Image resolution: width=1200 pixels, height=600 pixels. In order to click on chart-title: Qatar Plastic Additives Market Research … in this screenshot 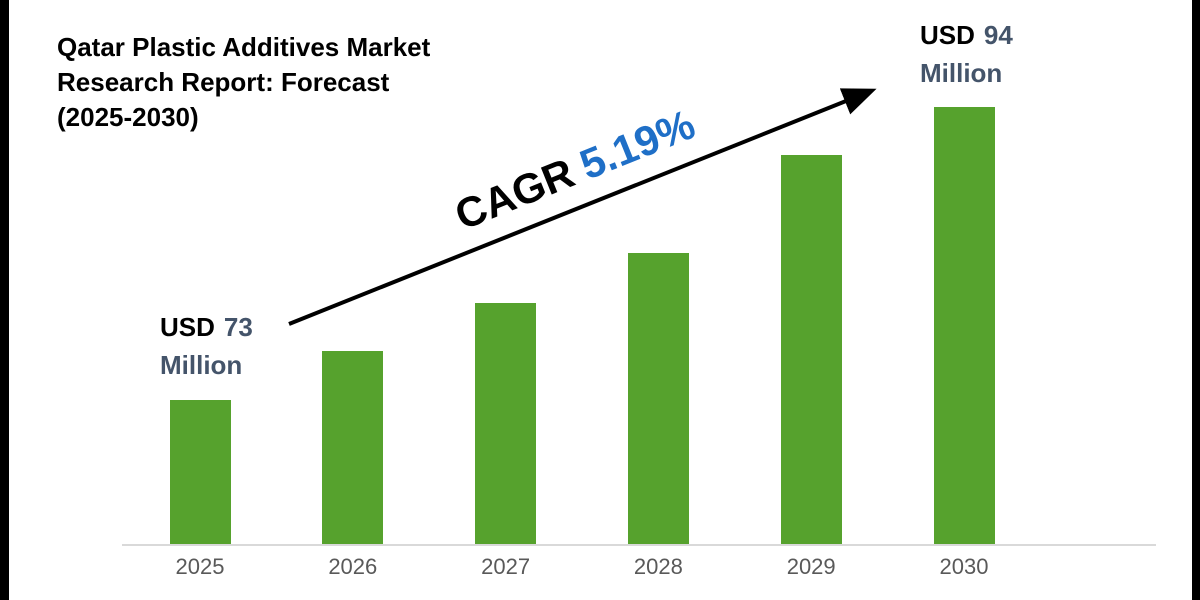, I will do `click(243, 82)`.